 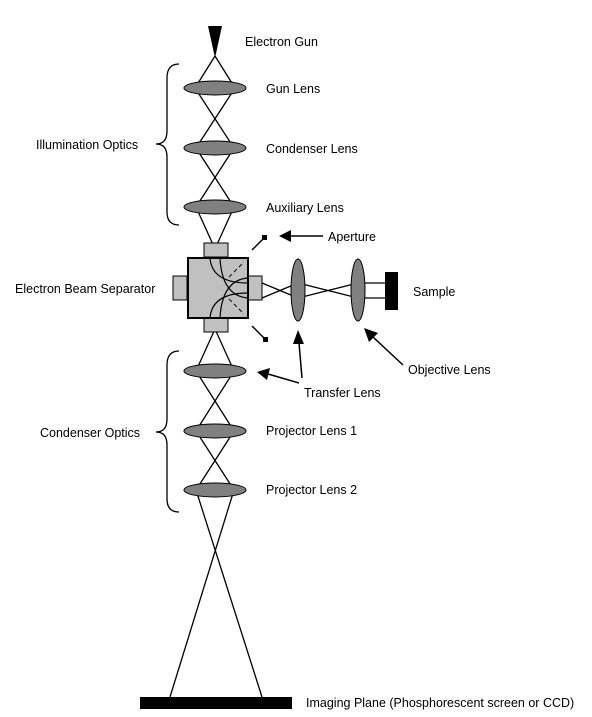 I want to click on electron-gun-label: Electron Gun, so click(x=281, y=42).